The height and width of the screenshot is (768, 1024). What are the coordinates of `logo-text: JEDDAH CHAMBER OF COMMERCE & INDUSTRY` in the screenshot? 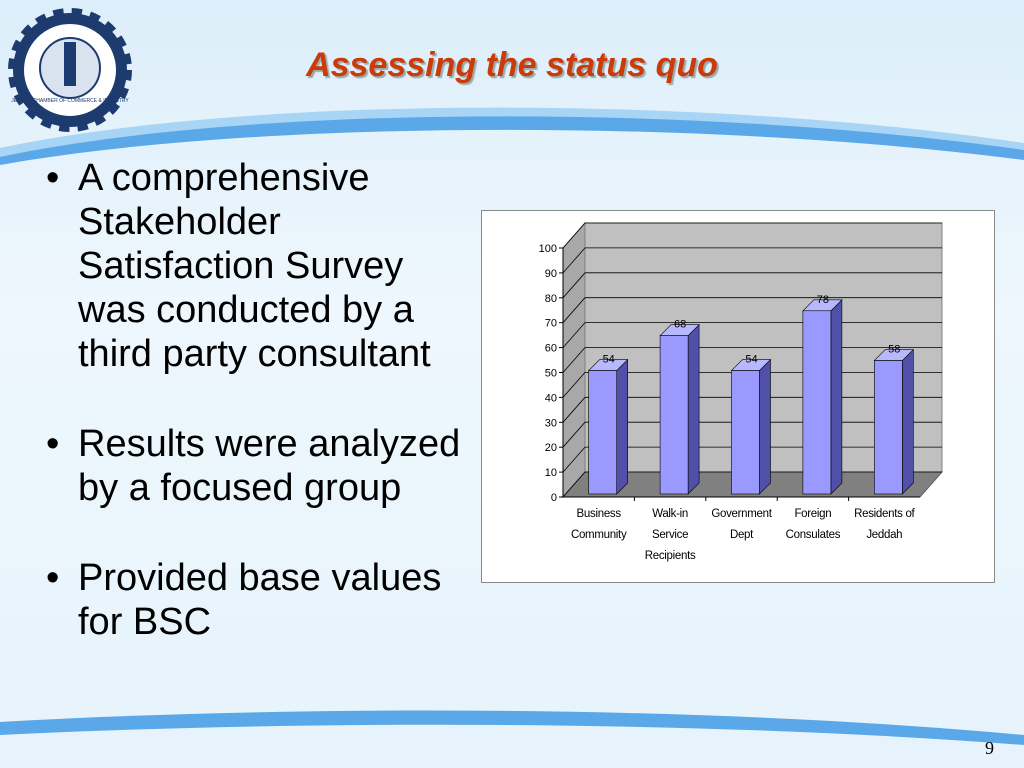 It's located at (70, 101).